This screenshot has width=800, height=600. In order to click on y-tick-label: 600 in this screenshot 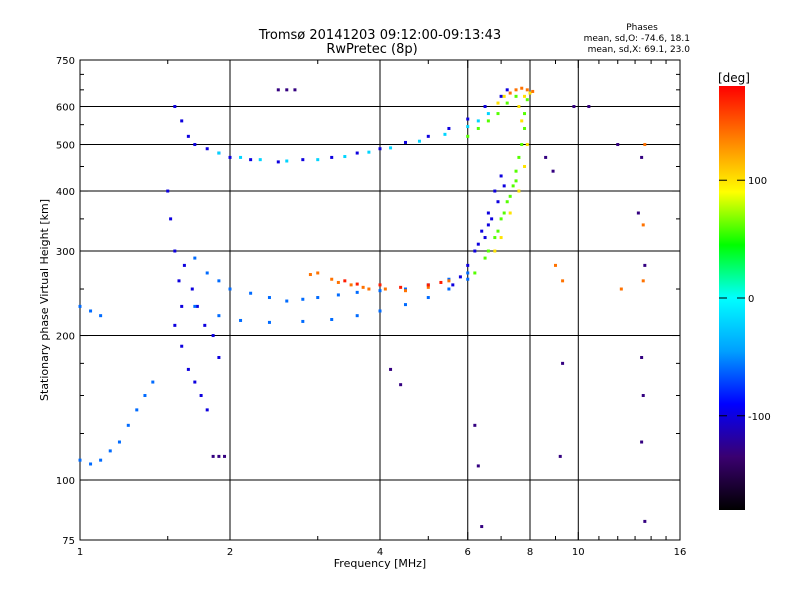, I will do `click(65, 108)`.